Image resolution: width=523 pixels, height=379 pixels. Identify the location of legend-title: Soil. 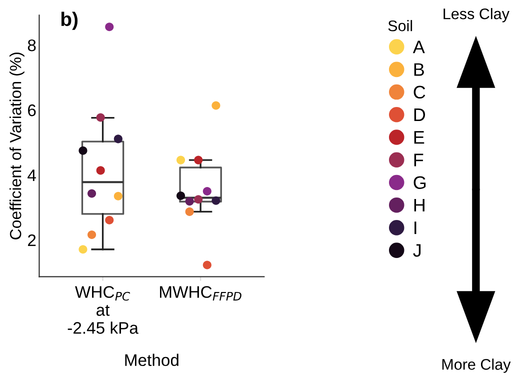
(400, 26).